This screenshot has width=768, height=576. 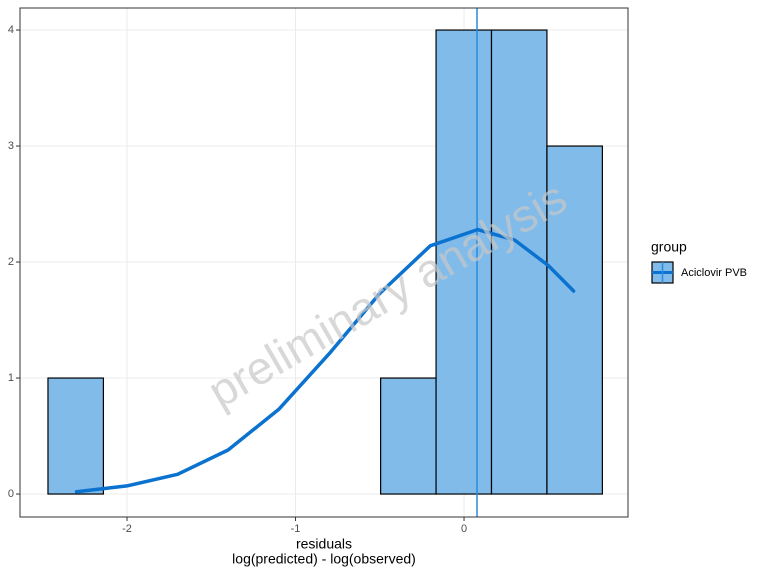 I want to click on y-tick-label: 3, so click(x=11, y=146).